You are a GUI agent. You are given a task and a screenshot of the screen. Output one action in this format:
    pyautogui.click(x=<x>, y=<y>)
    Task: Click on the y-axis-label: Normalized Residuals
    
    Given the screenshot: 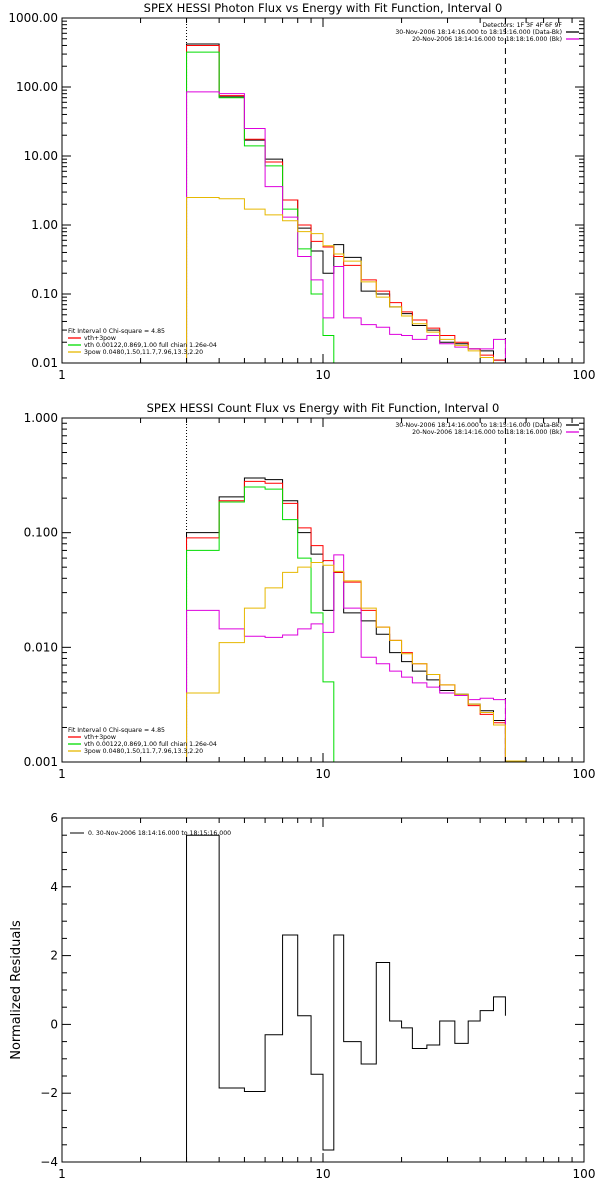 What is the action you would take?
    pyautogui.click(x=16, y=990)
    